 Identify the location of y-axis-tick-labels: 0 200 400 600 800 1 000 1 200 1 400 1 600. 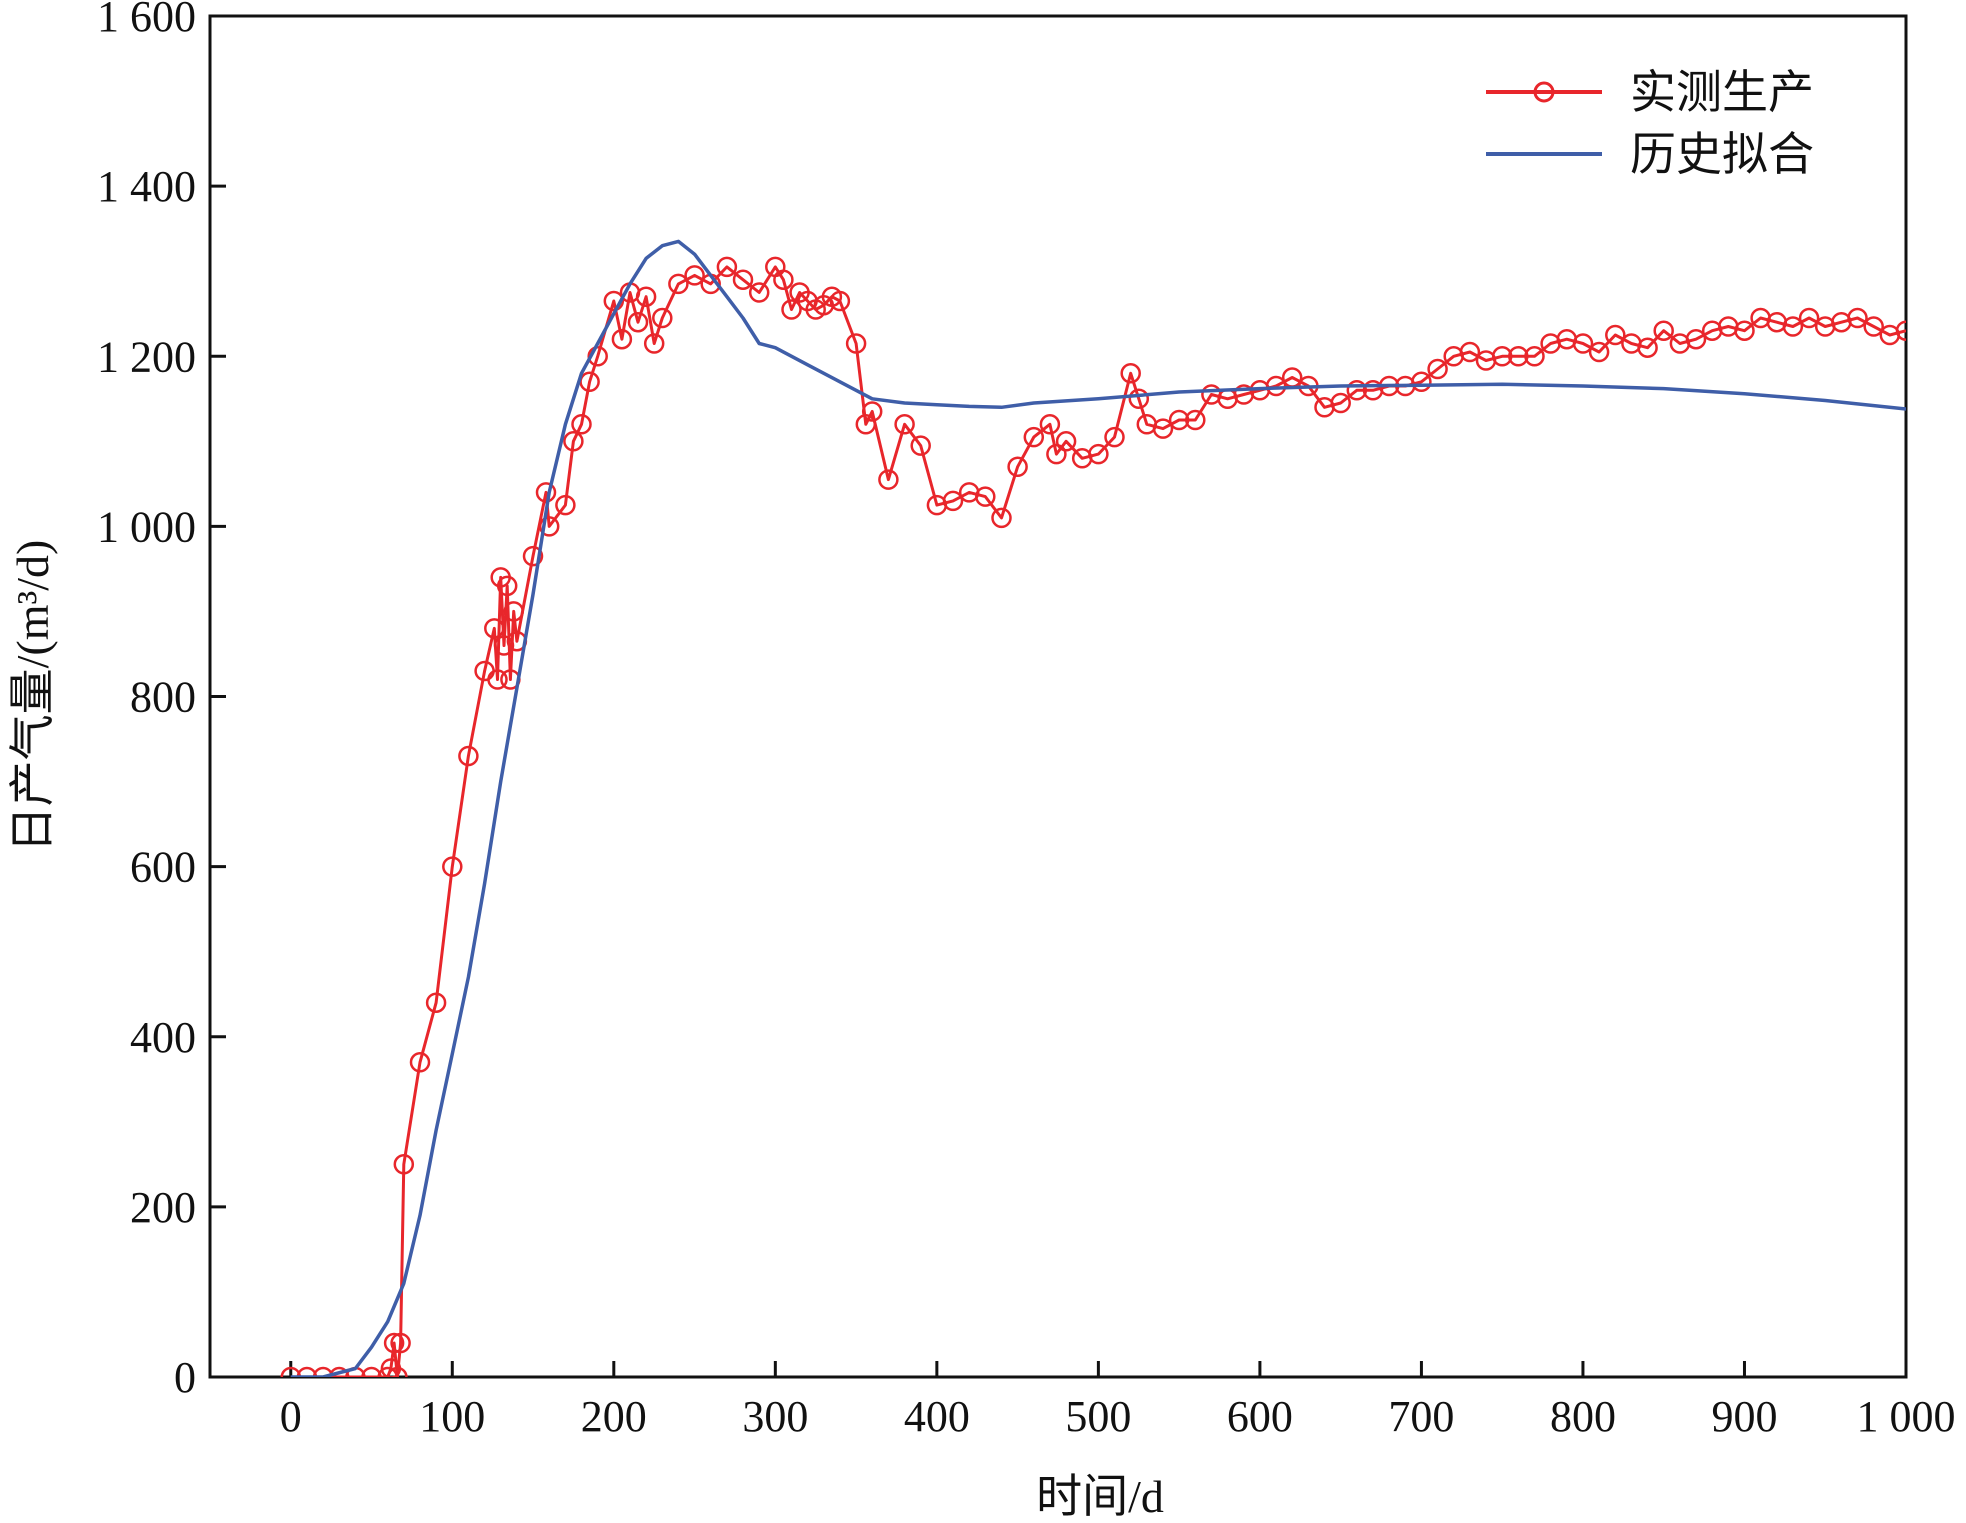
(146, 701).